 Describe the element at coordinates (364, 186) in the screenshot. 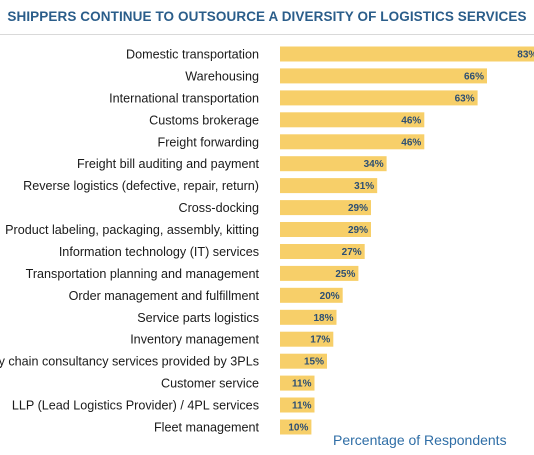

I see `value-label-6: 31%` at that location.